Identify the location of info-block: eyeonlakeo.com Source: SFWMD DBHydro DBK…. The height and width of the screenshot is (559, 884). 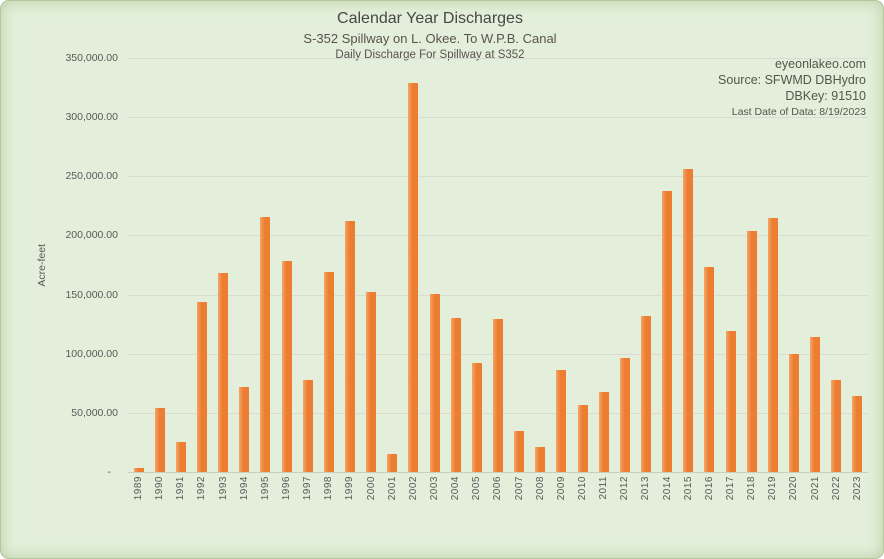
(792, 88).